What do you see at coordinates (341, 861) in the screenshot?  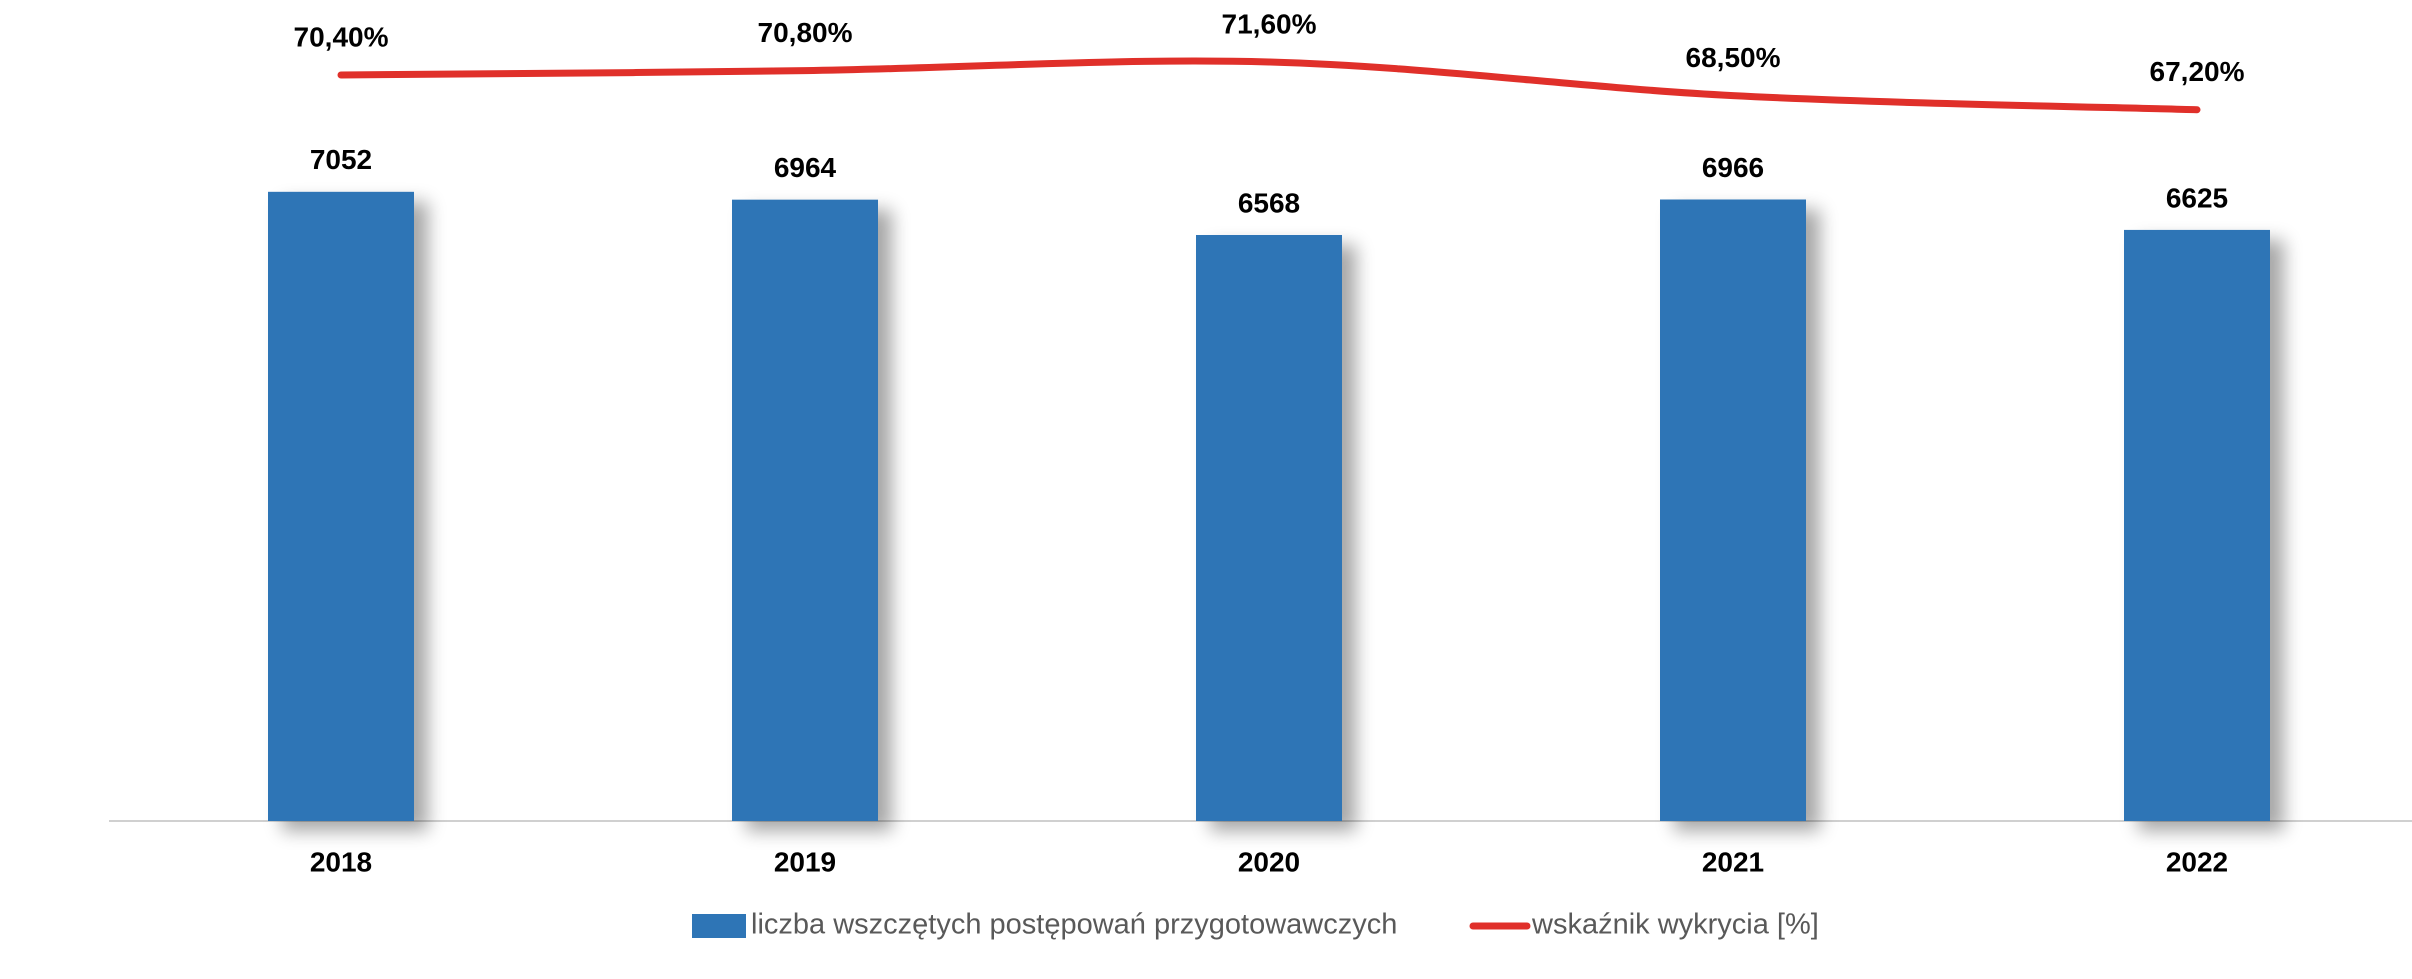 I see `x-tick-label: 2018` at bounding box center [341, 861].